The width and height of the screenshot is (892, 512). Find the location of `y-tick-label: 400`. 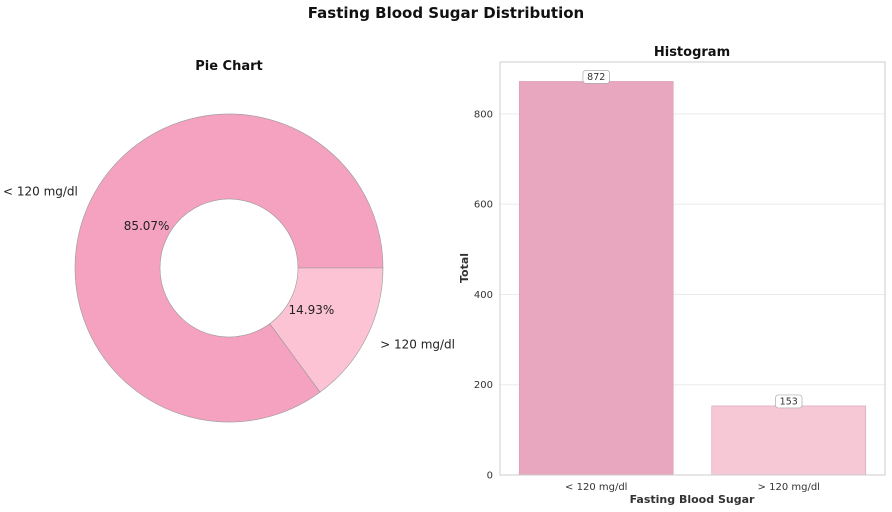

y-tick-label: 400 is located at coordinates (483, 295).